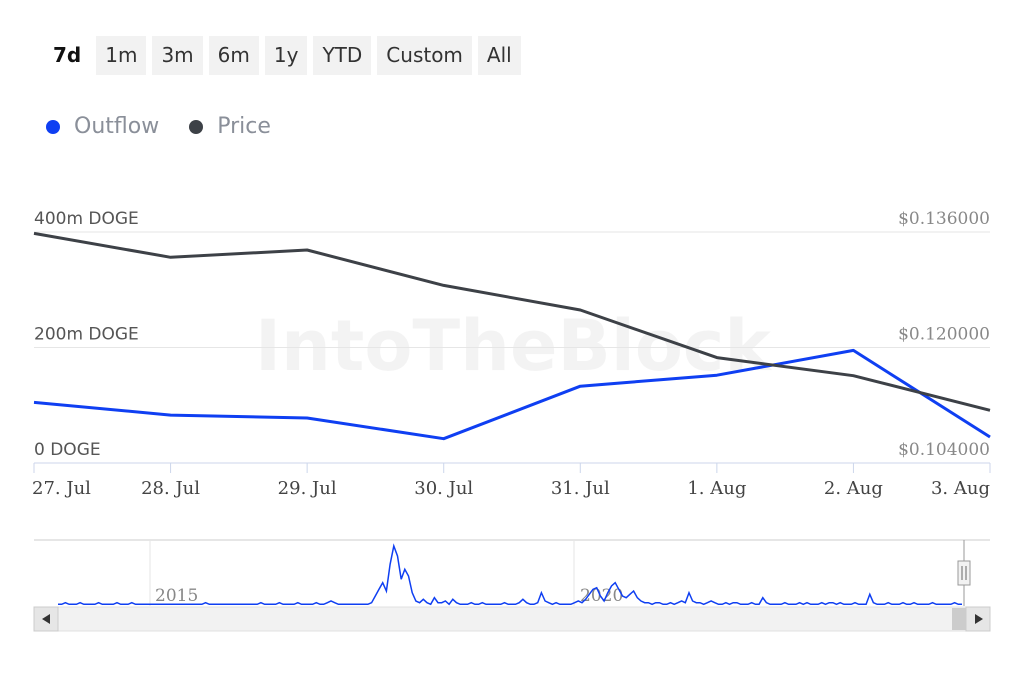 The width and height of the screenshot is (1024, 683). What do you see at coordinates (244, 126) in the screenshot?
I see `legend-label-price: Price` at bounding box center [244, 126].